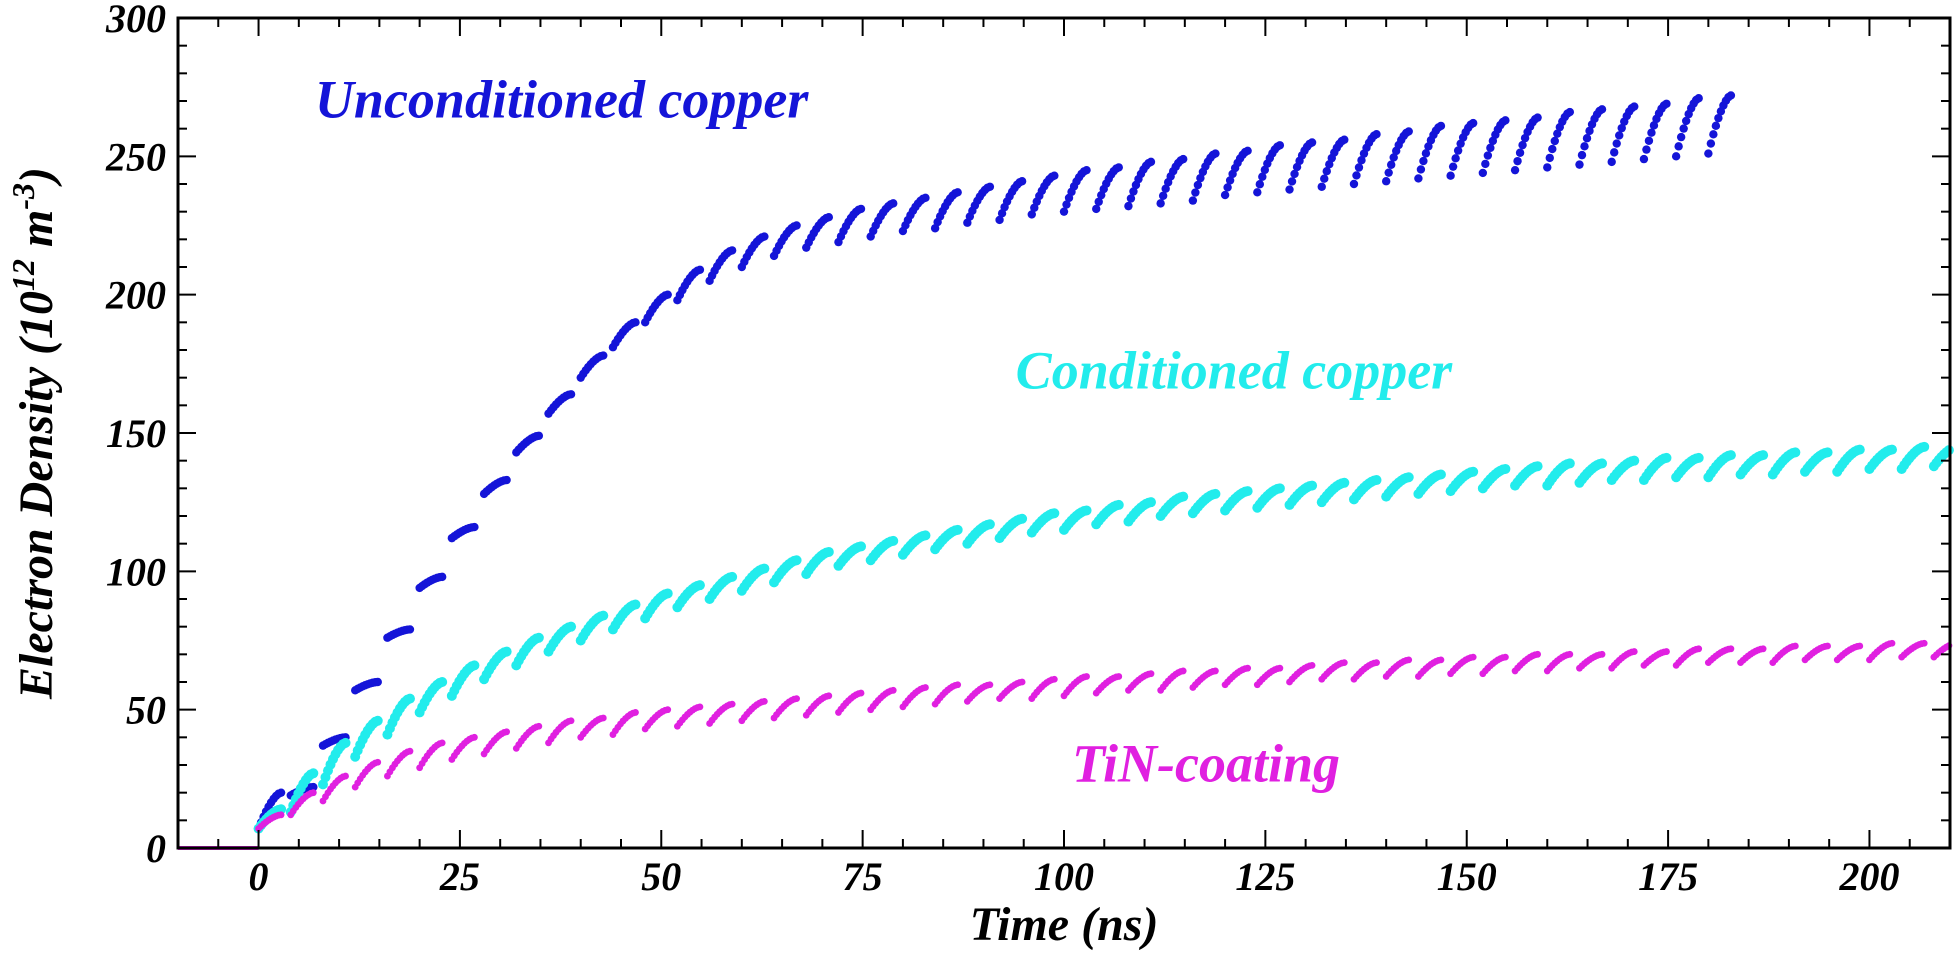 The height and width of the screenshot is (954, 1954). I want to click on x-tick-label: 150, so click(1467, 876).